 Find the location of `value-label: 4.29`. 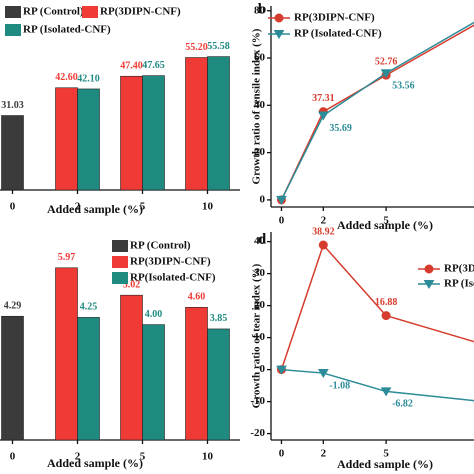

value-label: 4.29 is located at coordinates (13, 306).